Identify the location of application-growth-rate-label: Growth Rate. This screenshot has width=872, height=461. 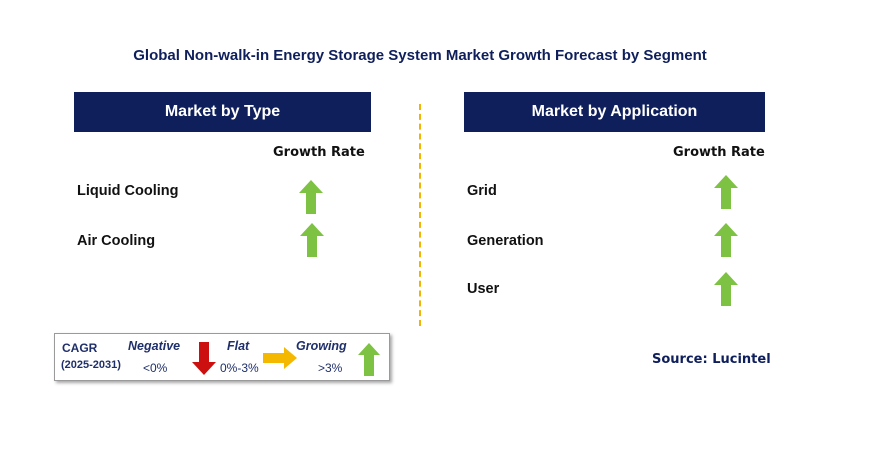
(719, 152).